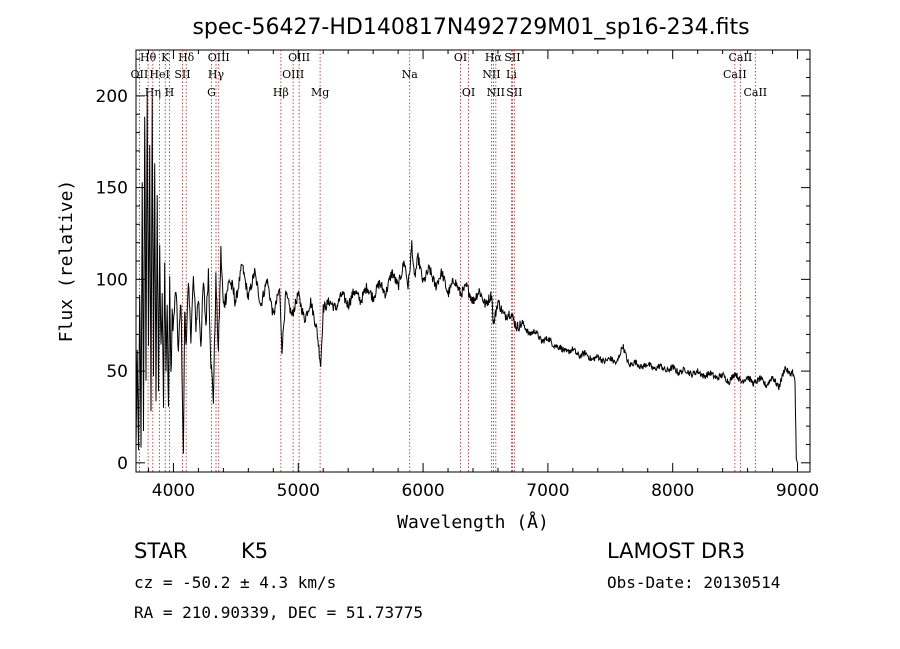 This screenshot has width=900, height=649. What do you see at coordinates (281, 92) in the screenshot?
I see `line-label-H-beta: Hβ` at bounding box center [281, 92].